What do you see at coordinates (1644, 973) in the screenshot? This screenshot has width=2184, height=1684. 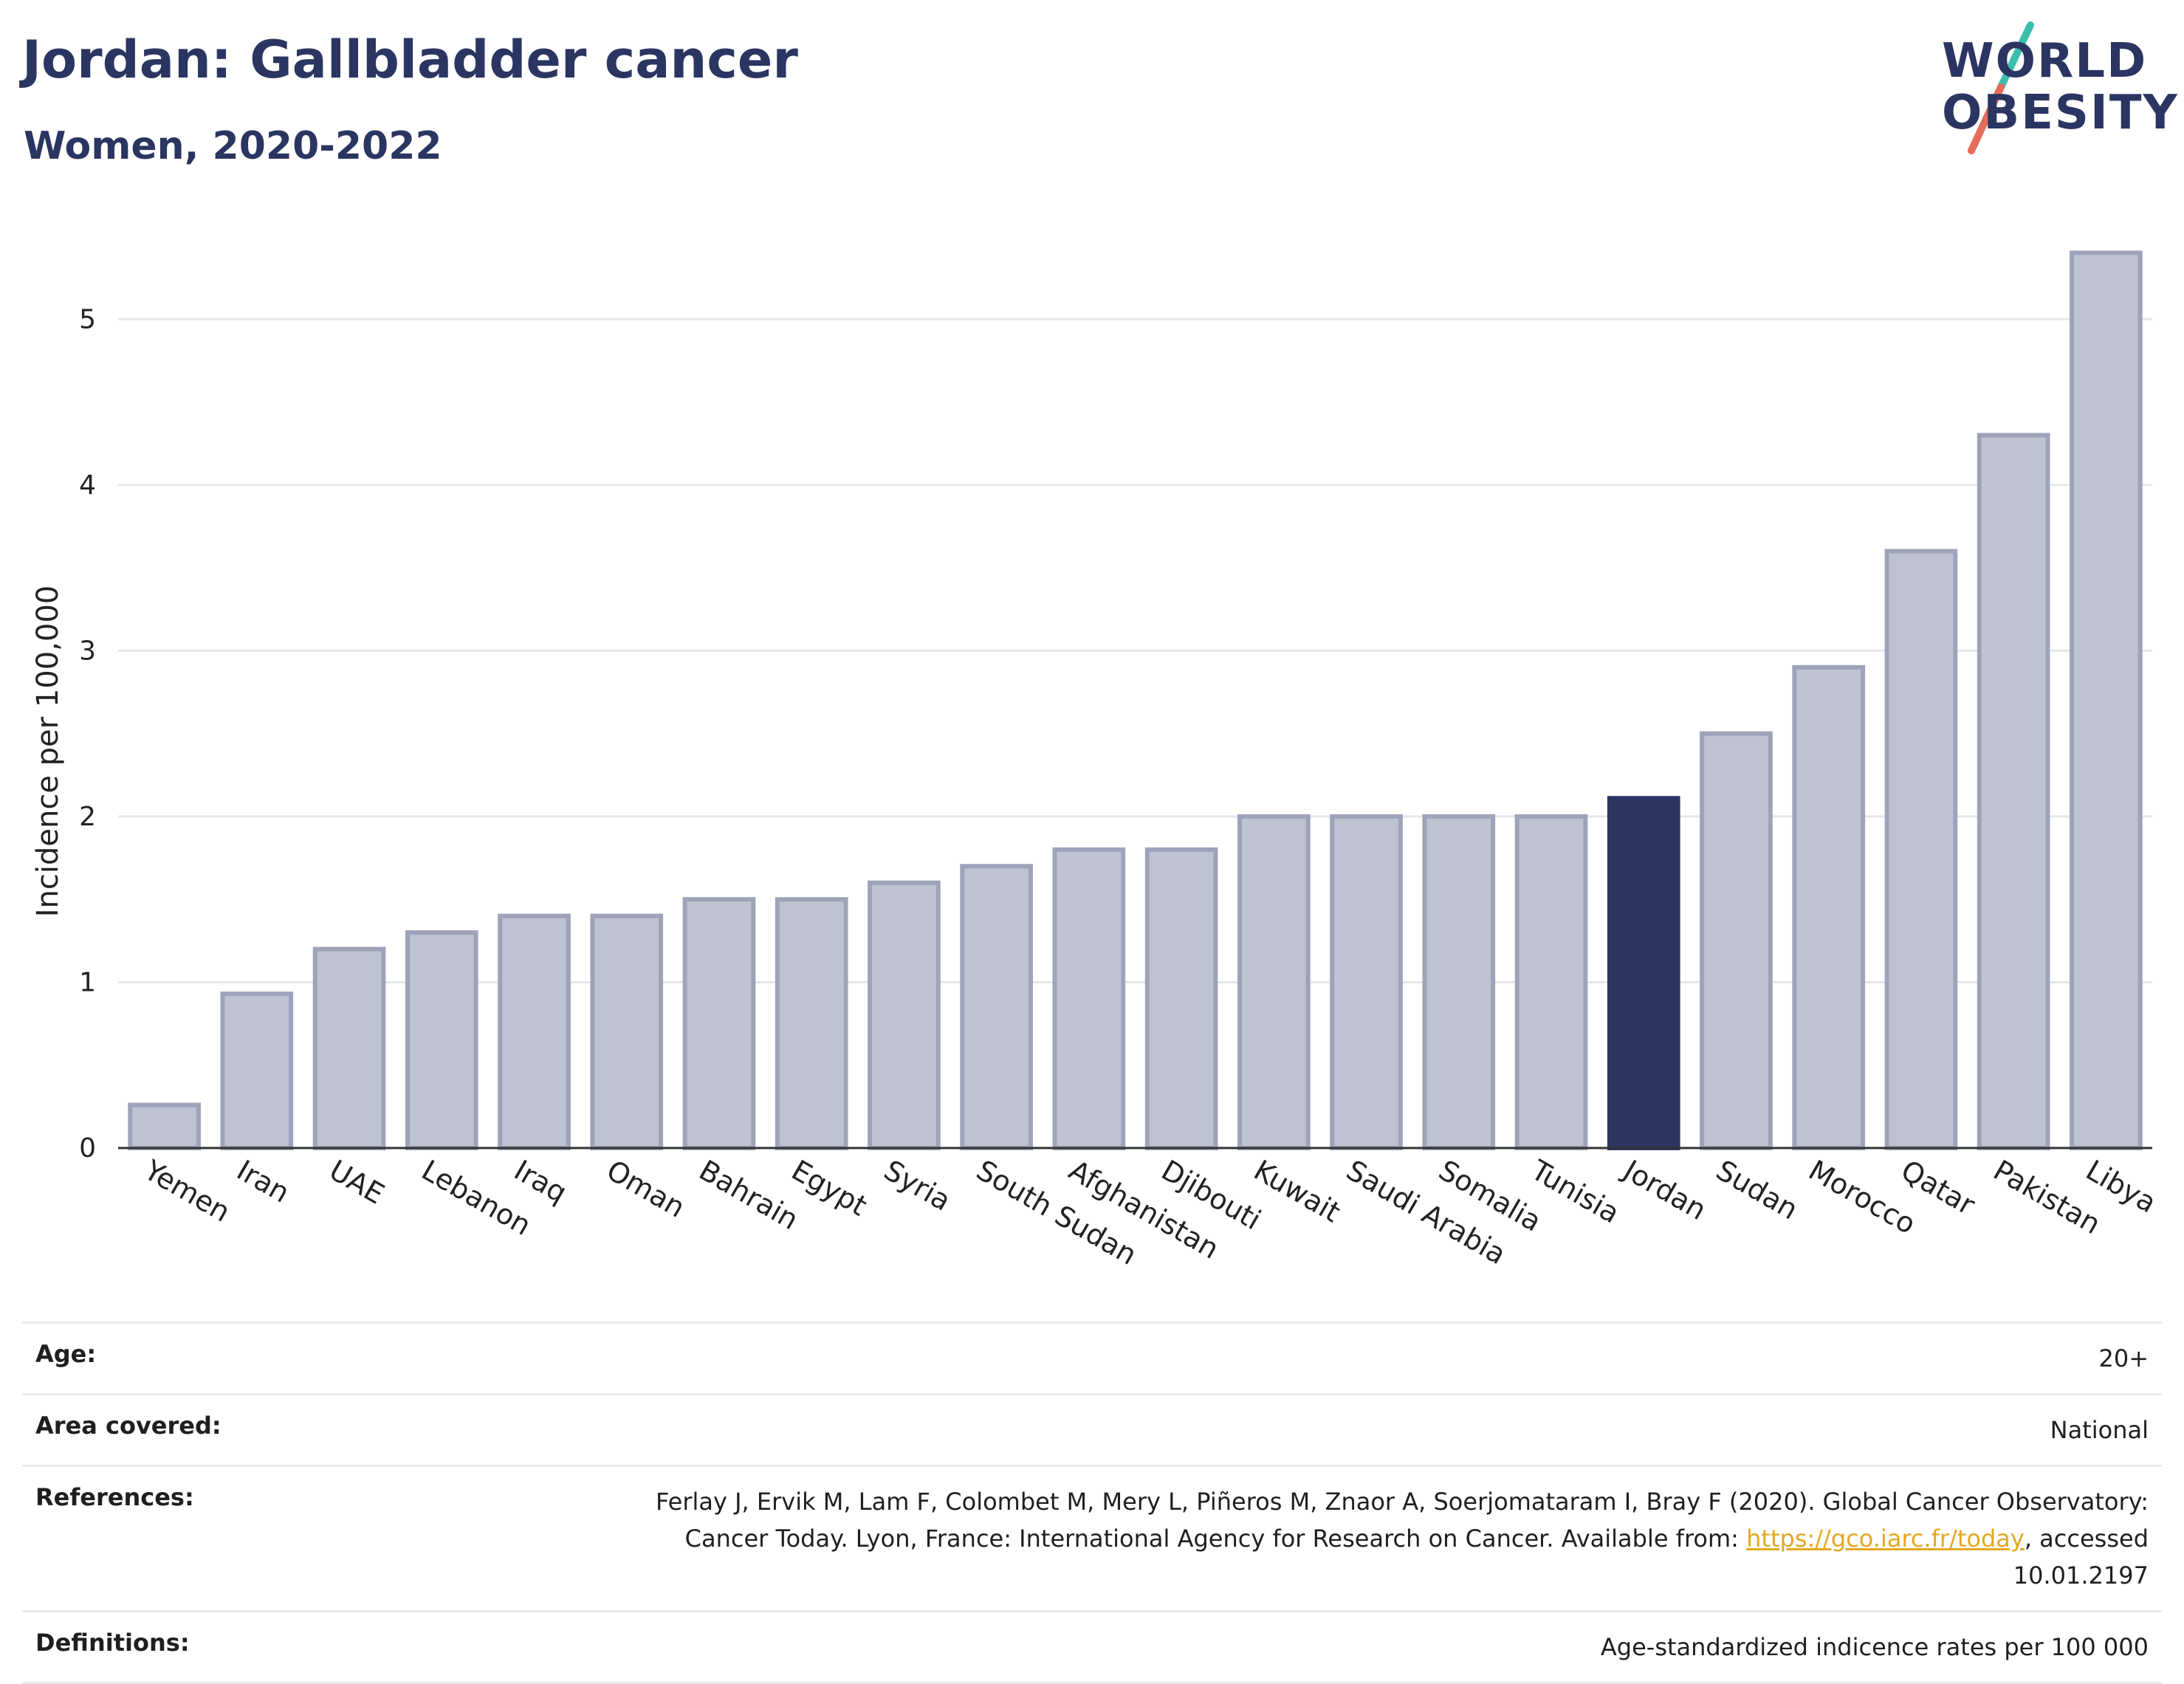 I see `bar-jordan` at bounding box center [1644, 973].